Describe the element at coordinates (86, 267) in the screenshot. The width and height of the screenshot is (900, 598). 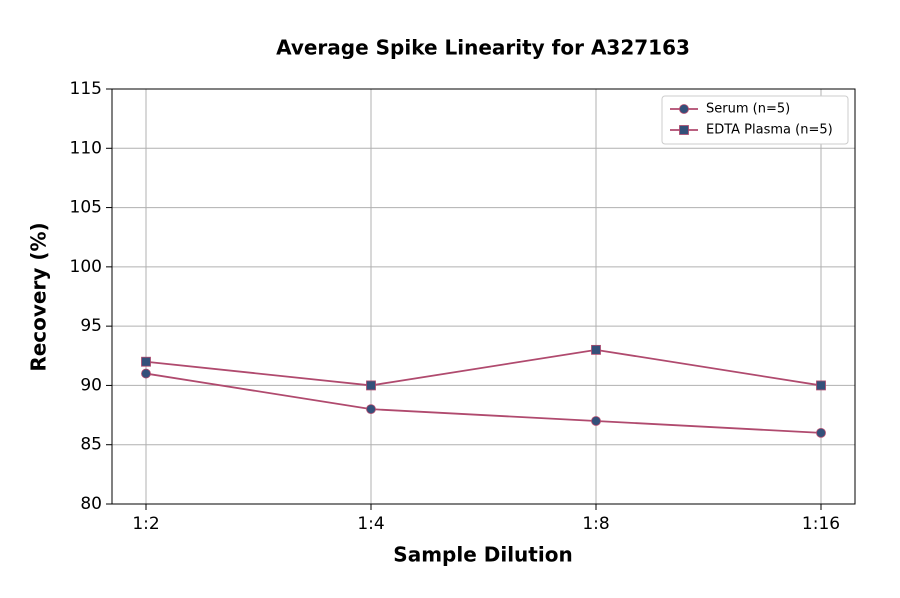
I see `y-tick-label: 100` at that location.